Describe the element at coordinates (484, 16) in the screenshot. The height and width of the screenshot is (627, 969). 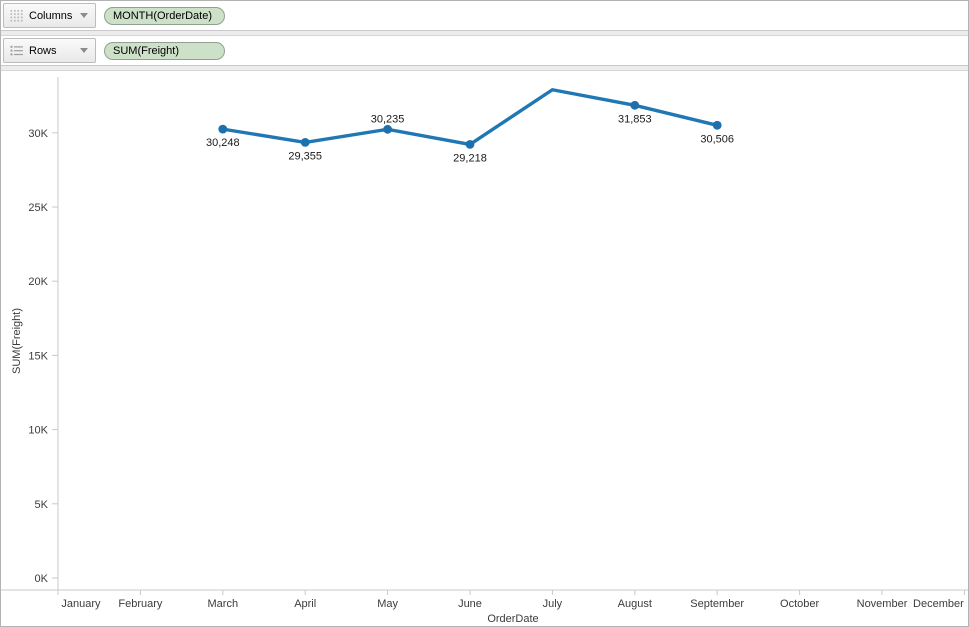
I see `columns-shelf: Columns MONTH(OrderDate)` at that location.